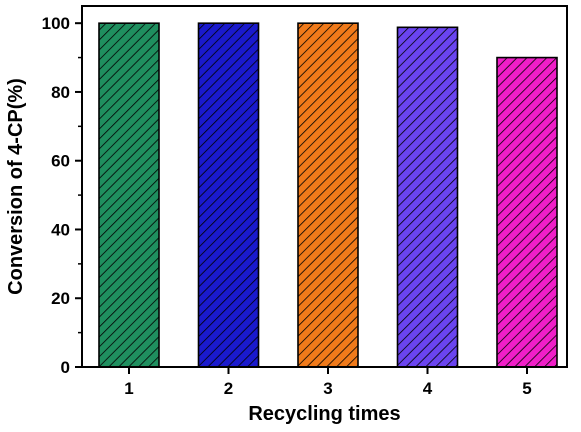  Describe the element at coordinates (327, 388) in the screenshot. I see `x-tick-label: 3` at that location.